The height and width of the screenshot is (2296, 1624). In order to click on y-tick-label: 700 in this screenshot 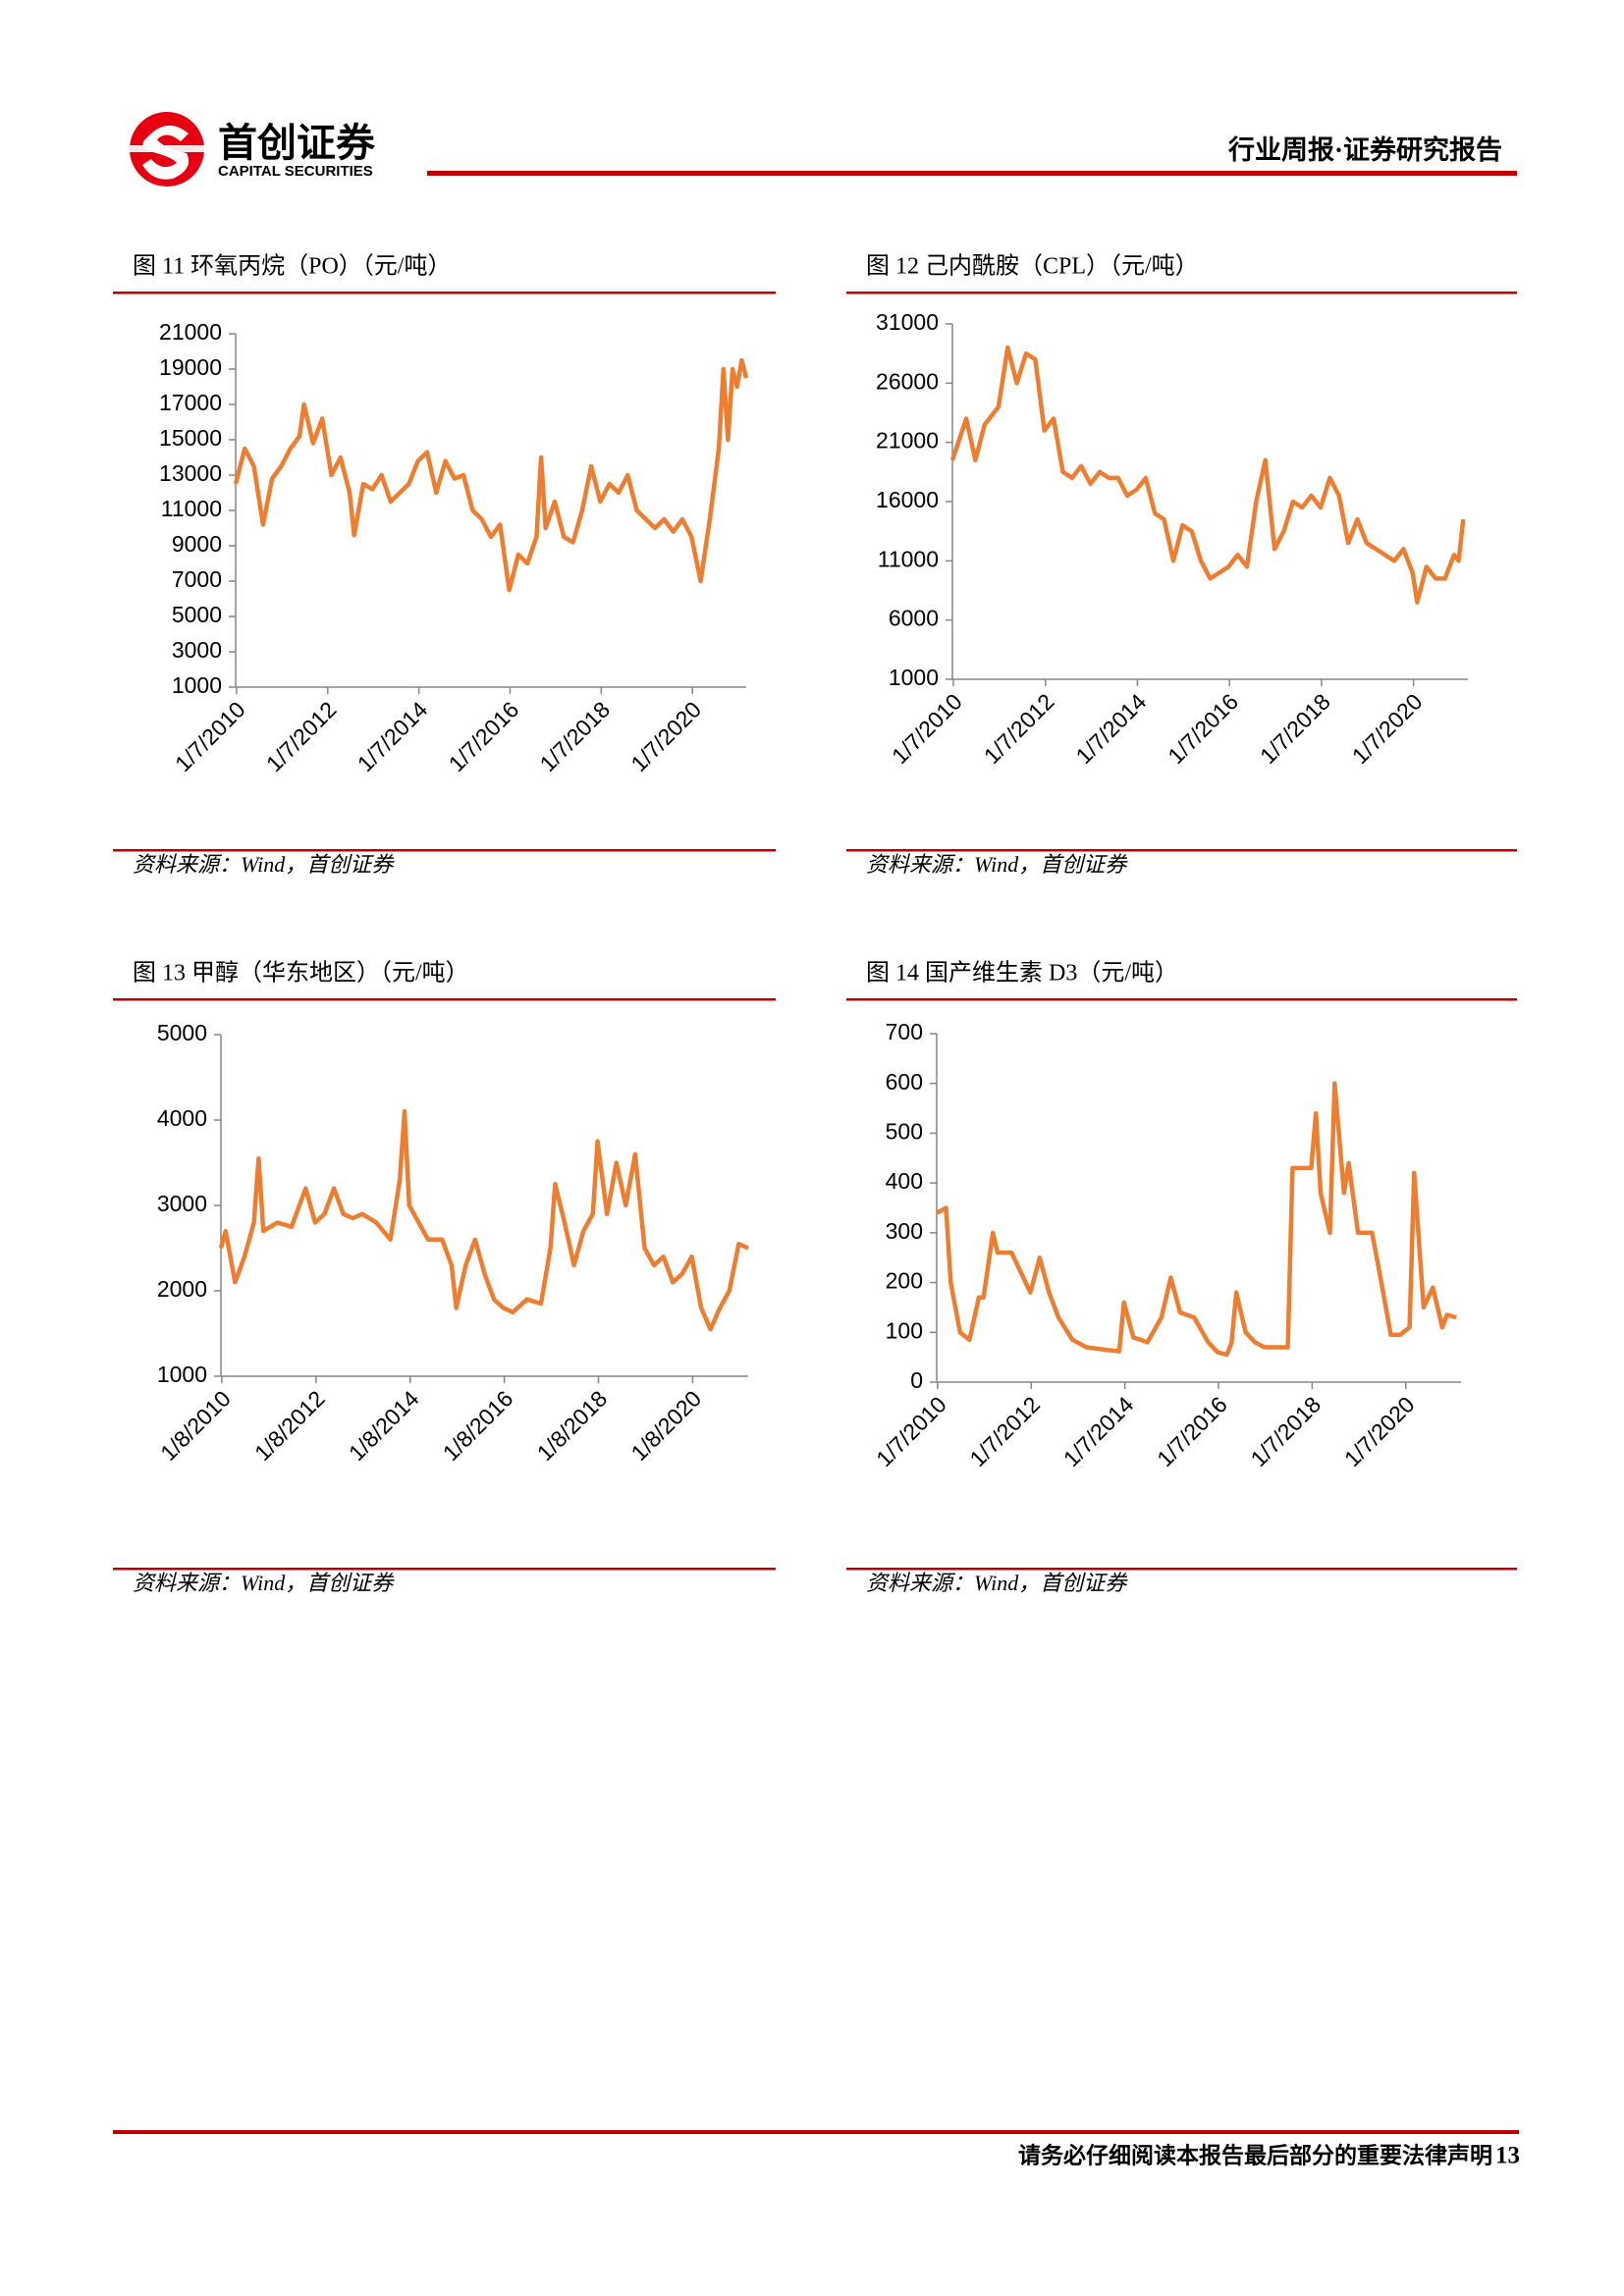, I will do `click(904, 1032)`.